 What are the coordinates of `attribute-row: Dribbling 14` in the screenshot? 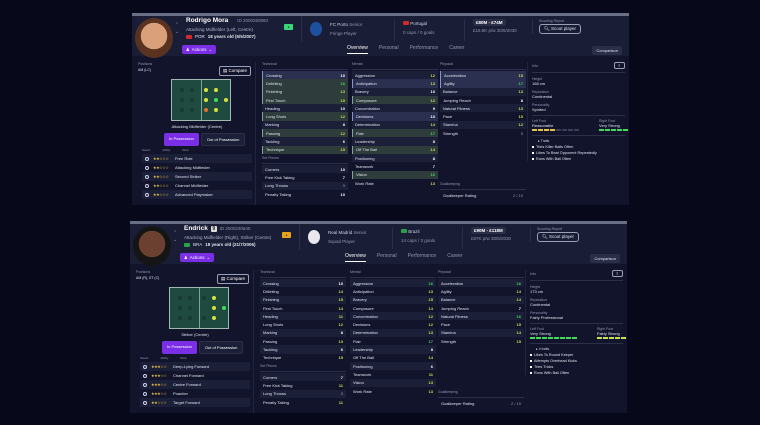 It's located at (303, 291).